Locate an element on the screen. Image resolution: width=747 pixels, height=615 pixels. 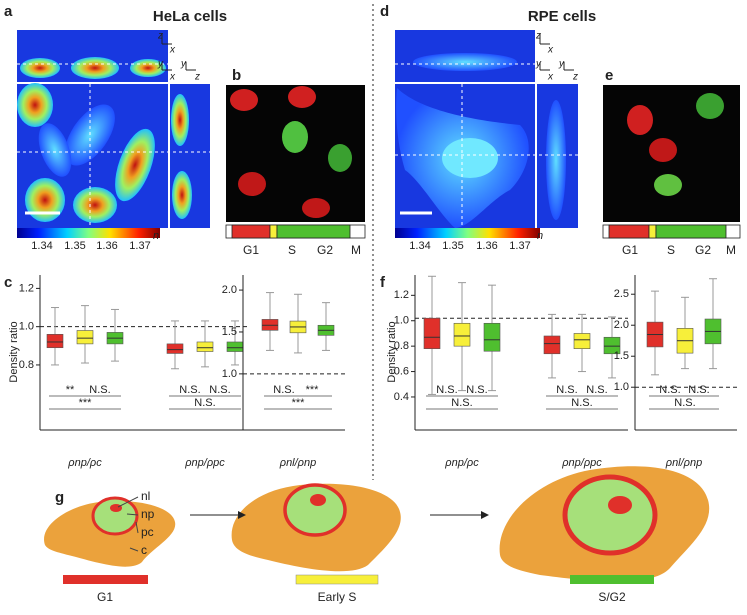
panel-letter: g is located at coordinates (59, 497).